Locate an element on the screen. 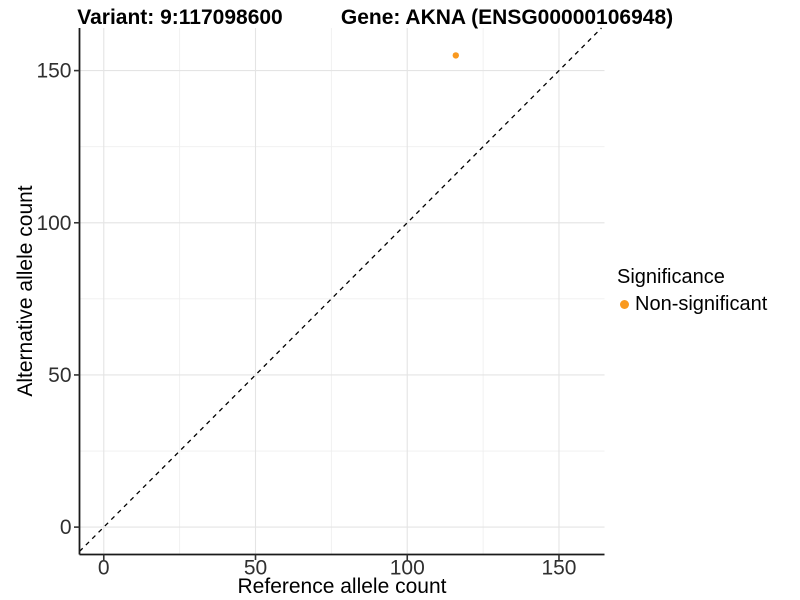  gene-title: Gene: AKNA (ENSG00000106948) is located at coordinates (507, 17).